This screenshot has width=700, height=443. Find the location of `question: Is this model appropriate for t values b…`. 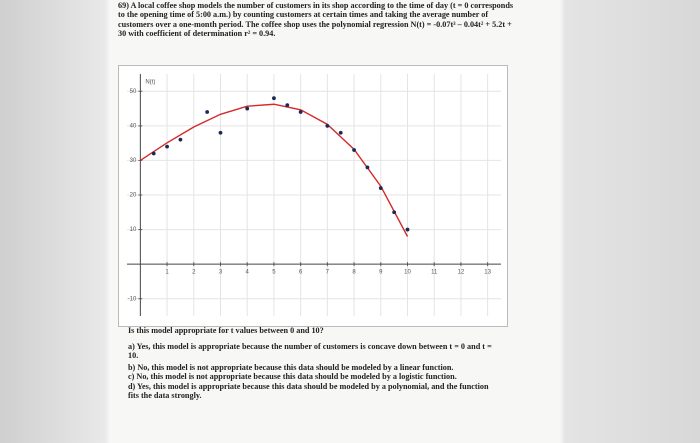

question: Is this model appropriate for t values b… is located at coordinates (226, 330).